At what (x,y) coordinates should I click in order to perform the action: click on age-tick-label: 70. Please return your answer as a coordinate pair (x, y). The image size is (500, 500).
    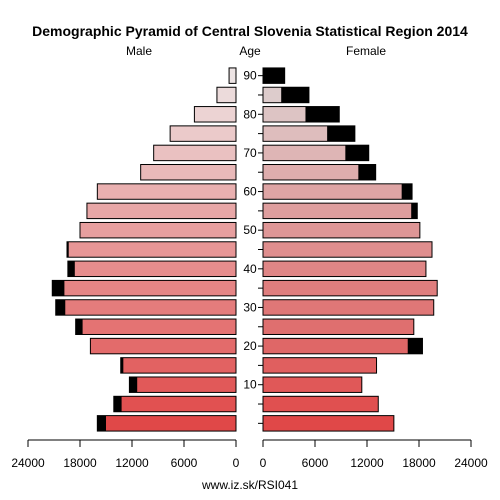
    Looking at the image, I should click on (250, 153).